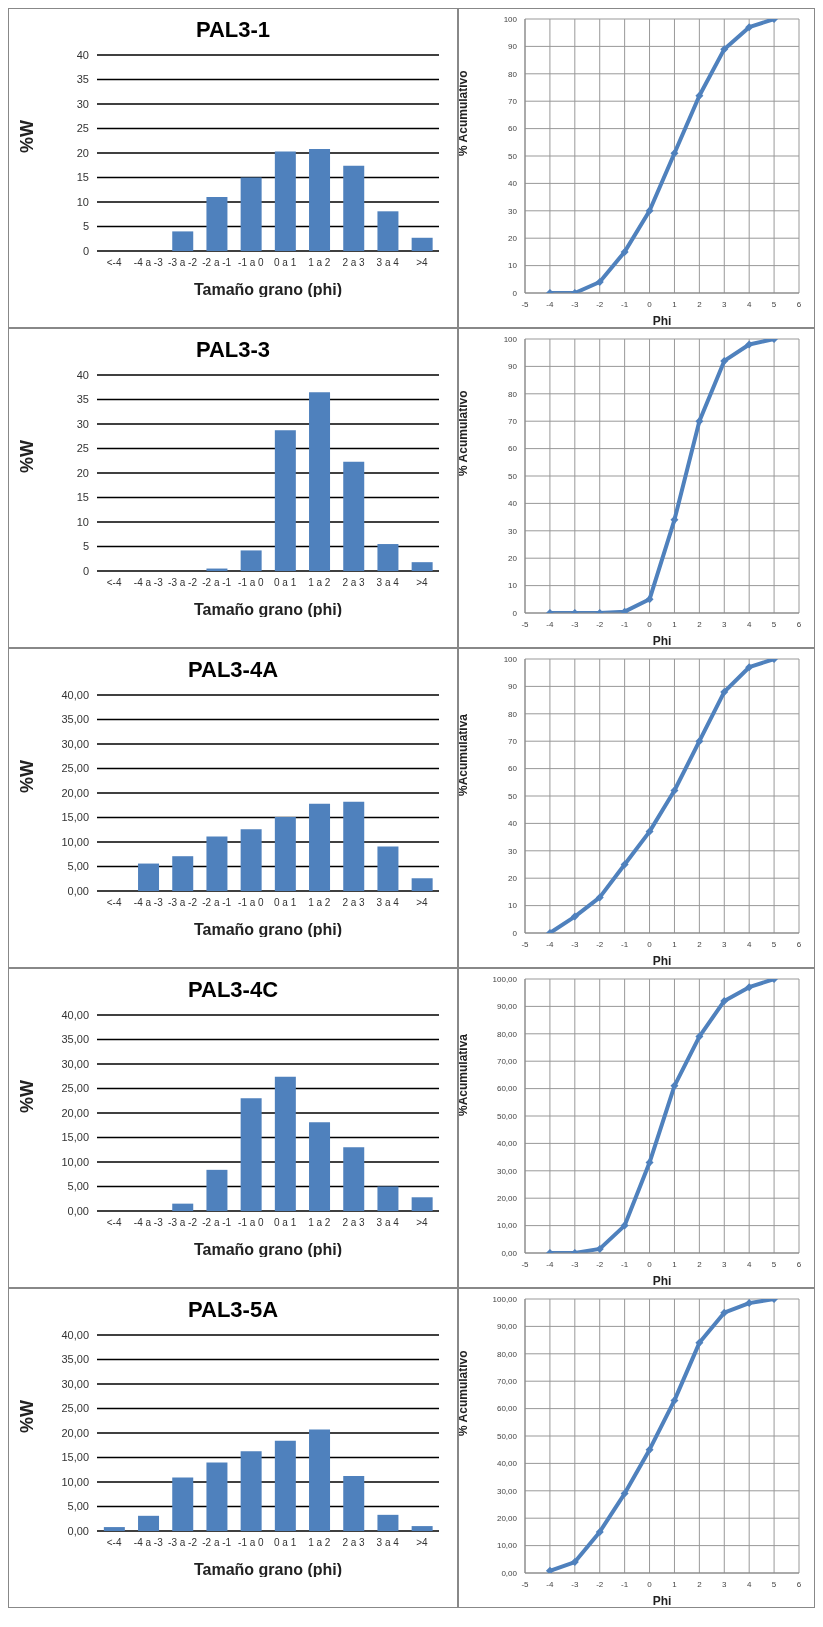  I want to click on y-tick-label: 70,00, so click(507, 1382).